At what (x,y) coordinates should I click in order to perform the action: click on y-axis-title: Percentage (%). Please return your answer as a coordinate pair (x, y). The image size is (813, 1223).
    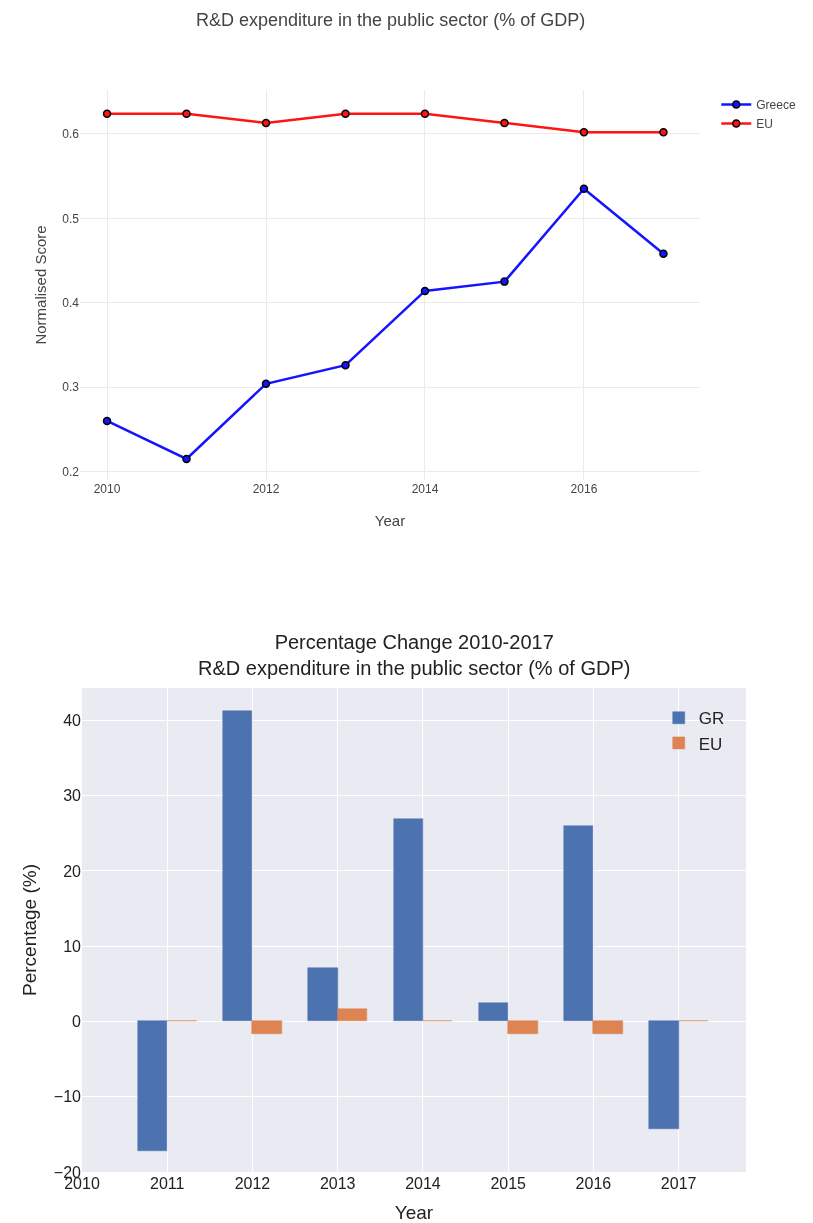
    Looking at the image, I should click on (29, 930).